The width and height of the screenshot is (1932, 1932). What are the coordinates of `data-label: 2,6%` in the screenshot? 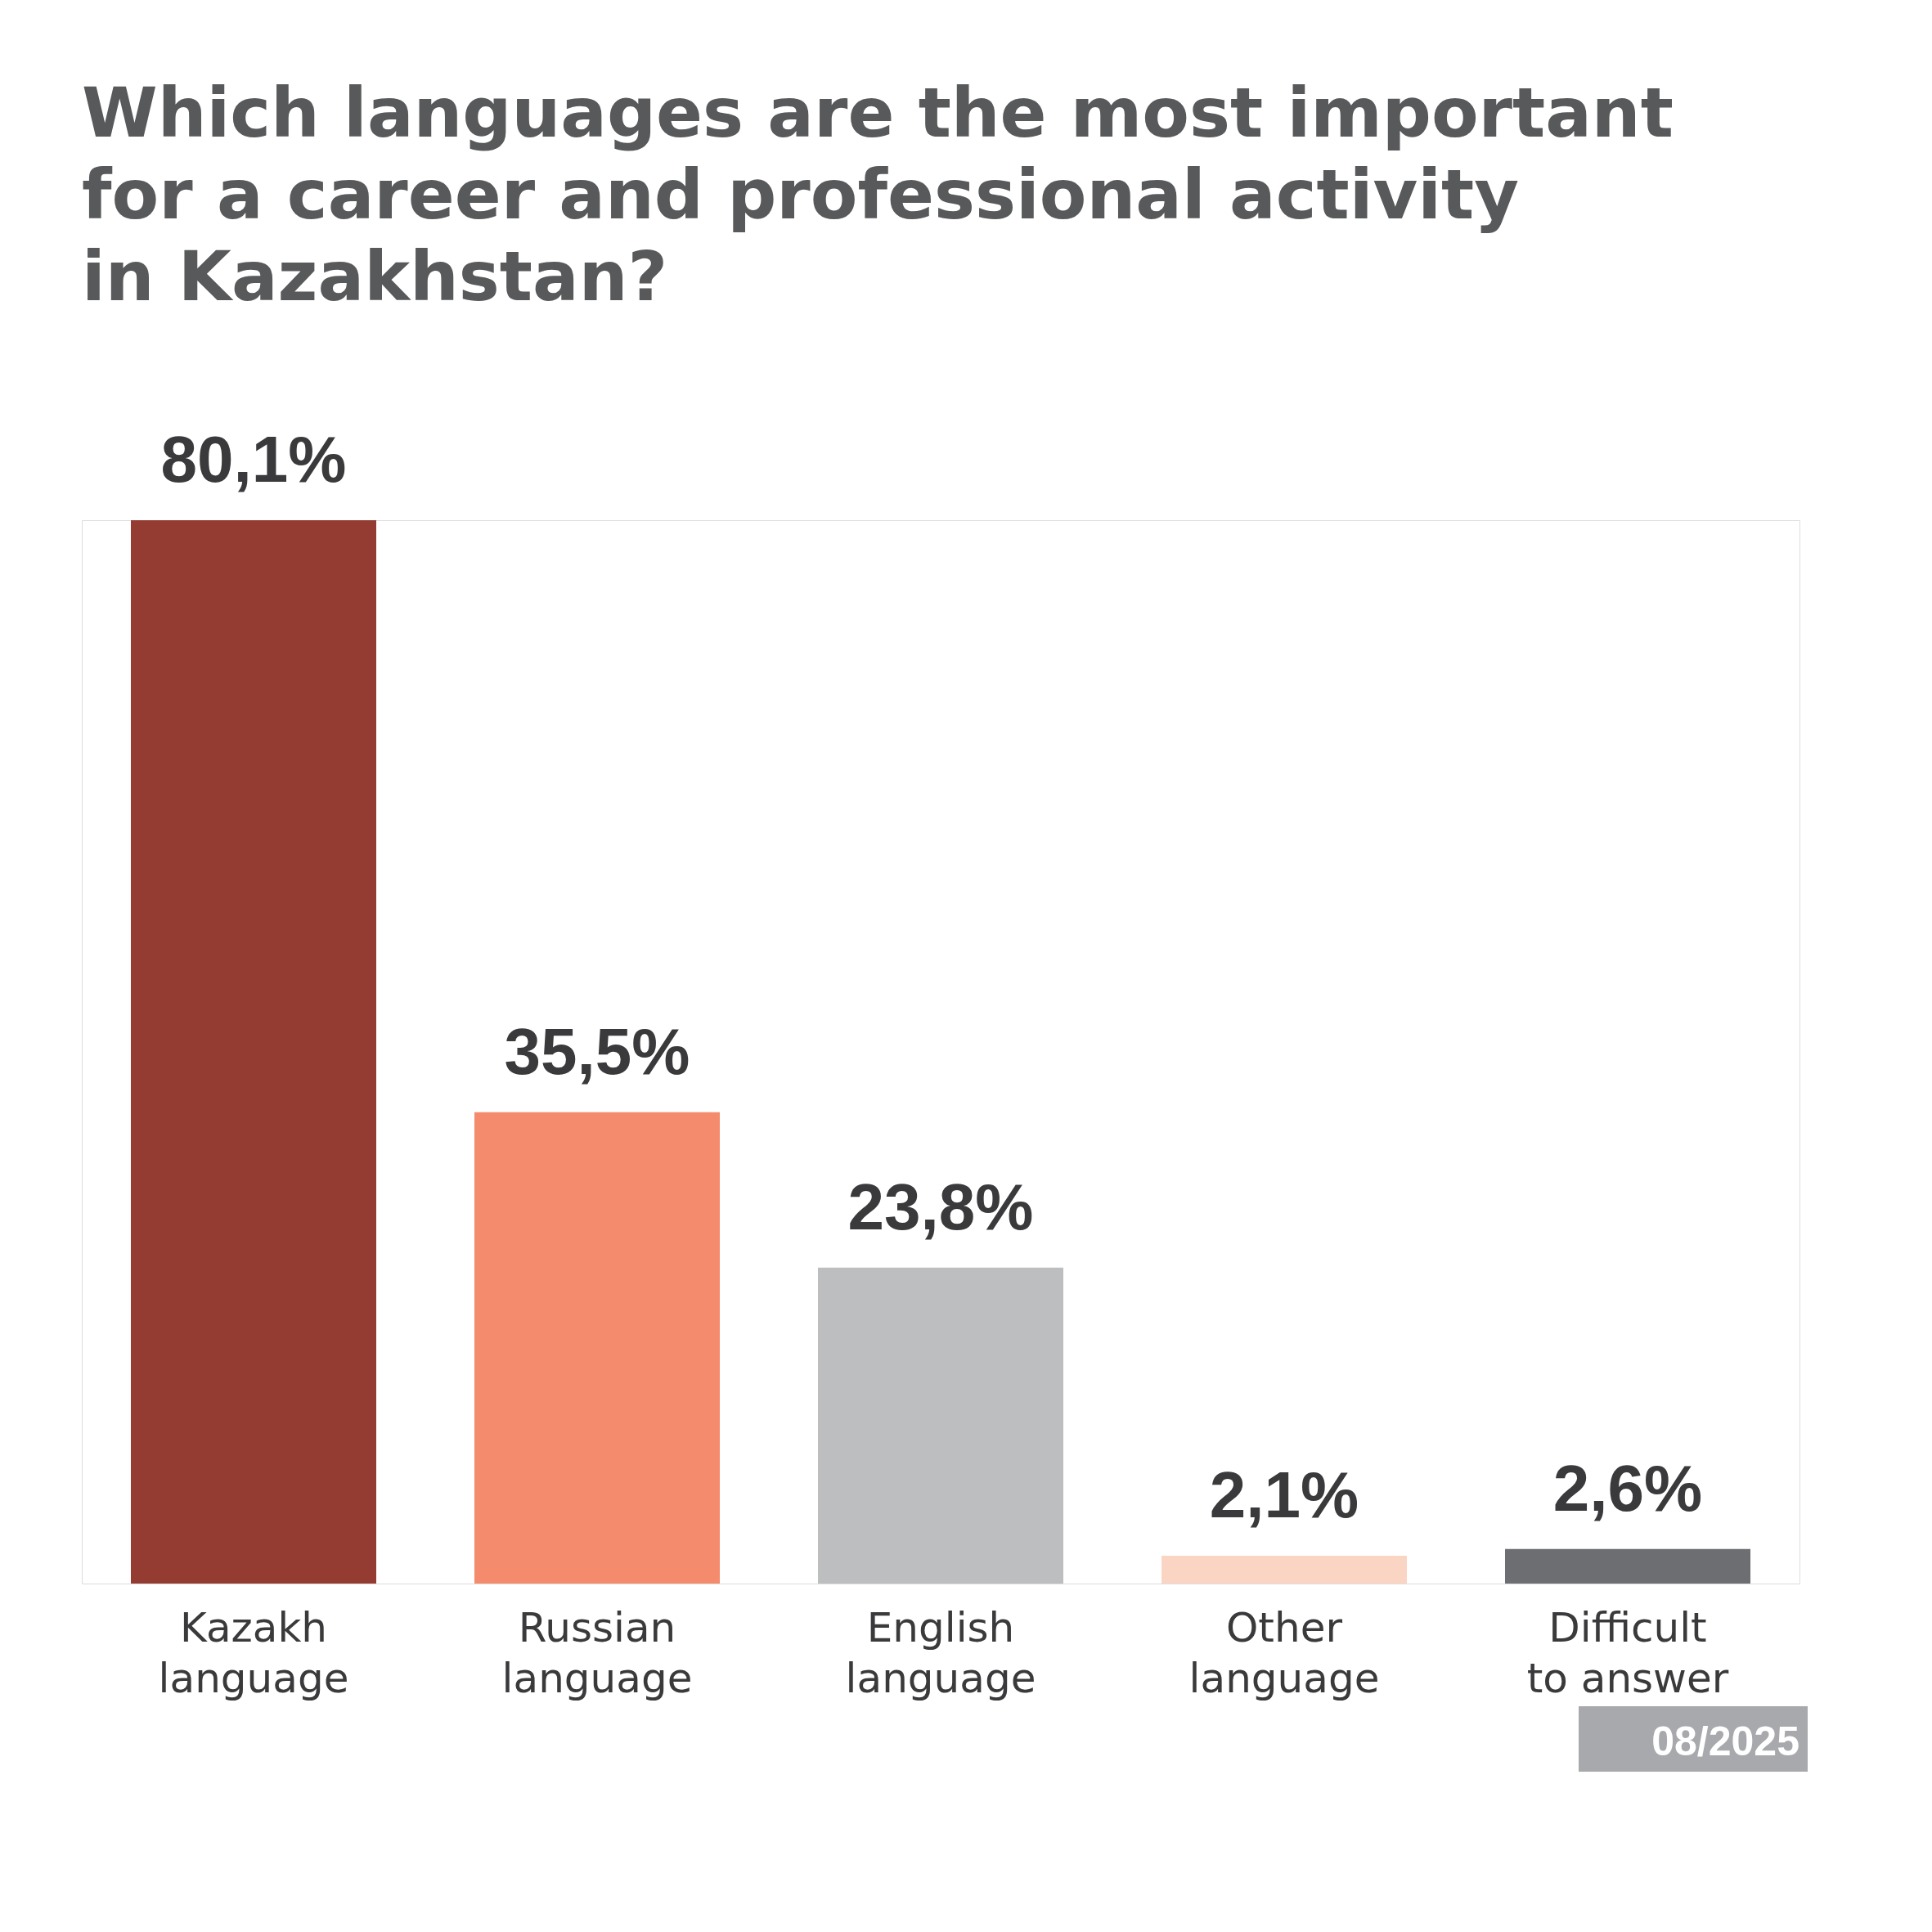 It's located at (1627, 1488).